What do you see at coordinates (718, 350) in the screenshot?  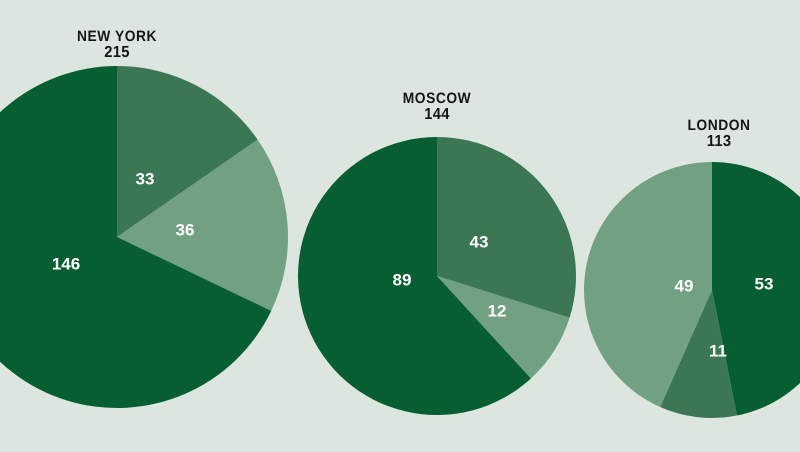 I see `pie-slice-value-london-11: 11` at bounding box center [718, 350].